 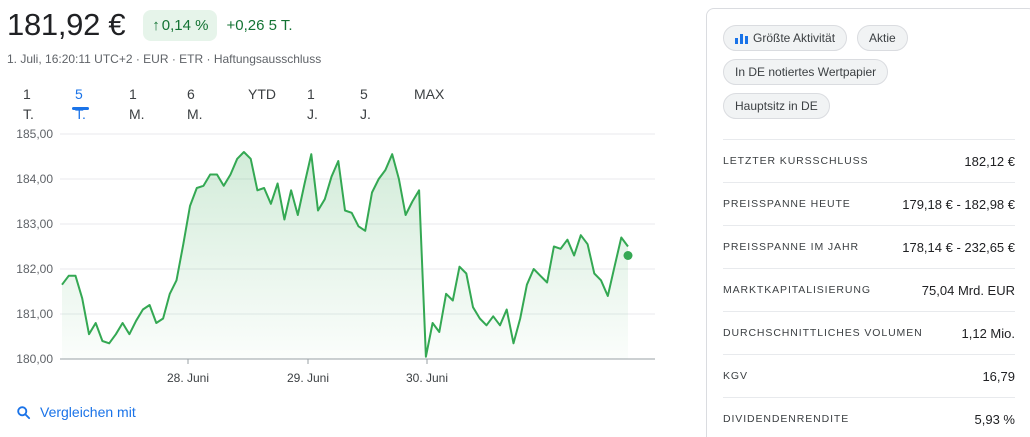 What do you see at coordinates (34, 314) in the screenshot?
I see `y-tick-label: 181,00` at bounding box center [34, 314].